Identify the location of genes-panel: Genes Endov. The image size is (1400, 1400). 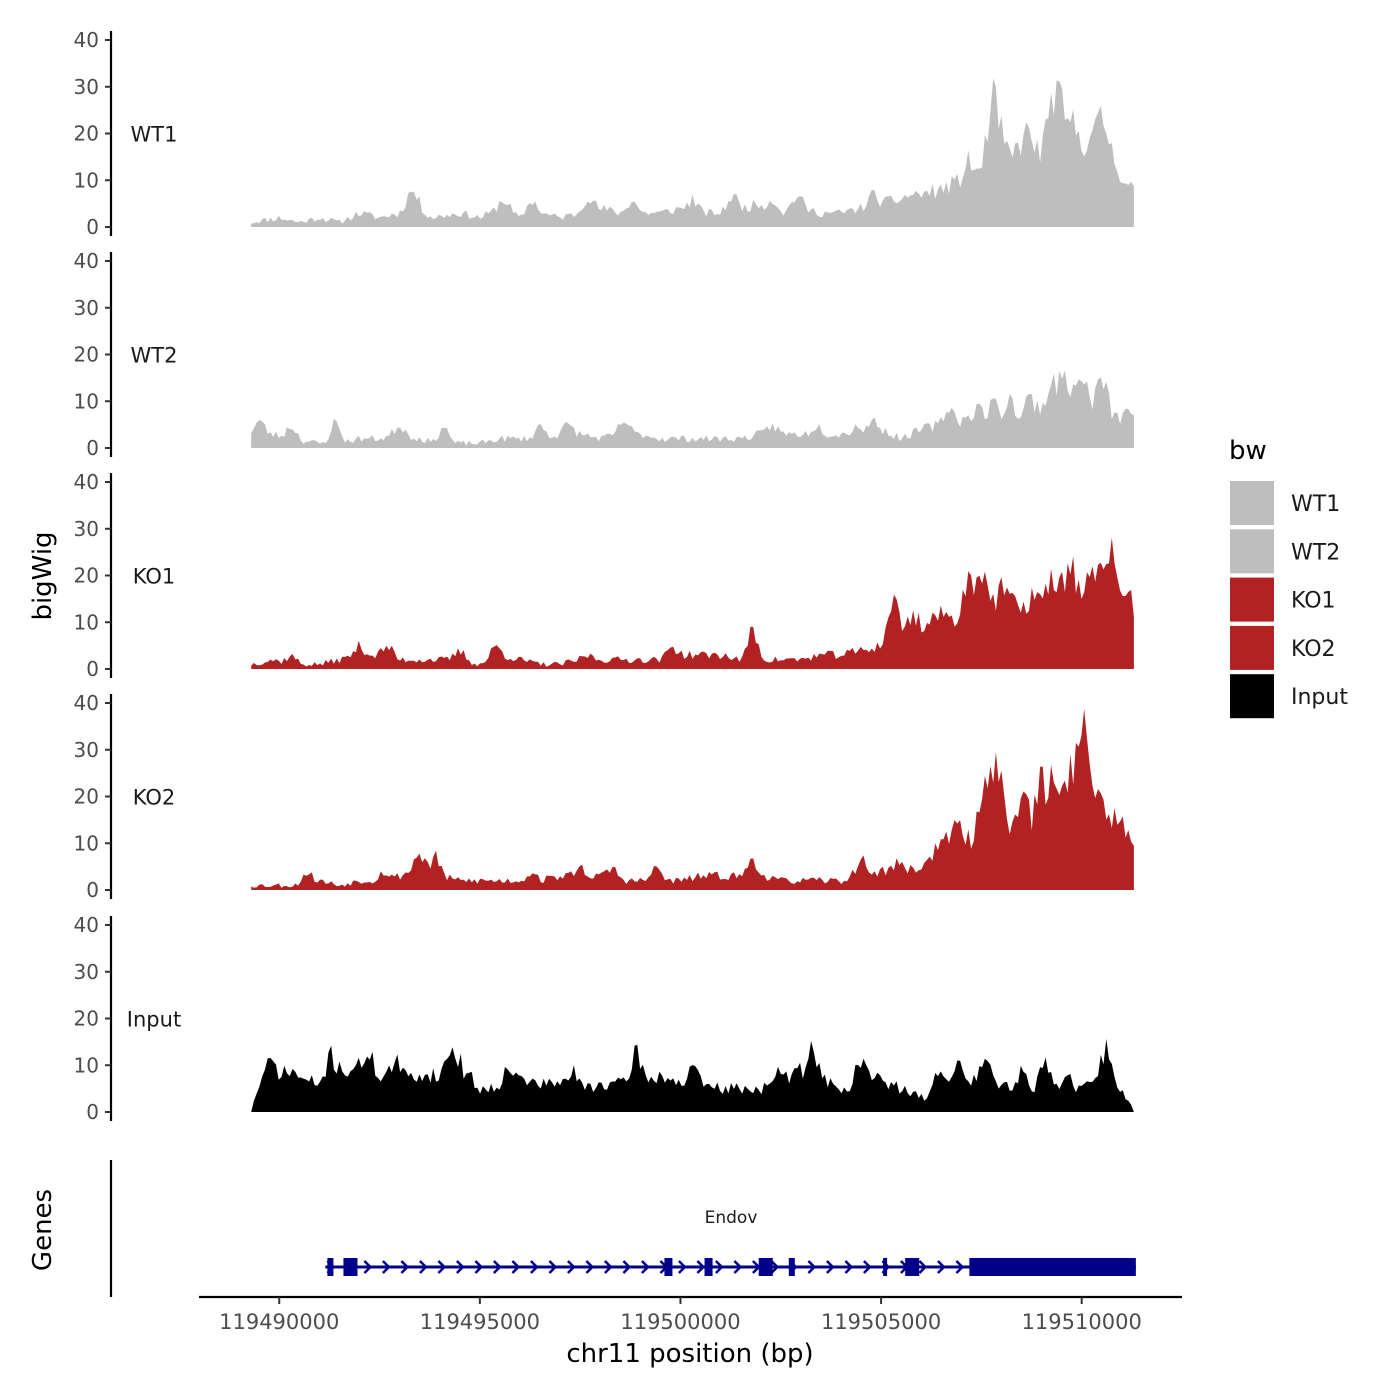
(582, 1228).